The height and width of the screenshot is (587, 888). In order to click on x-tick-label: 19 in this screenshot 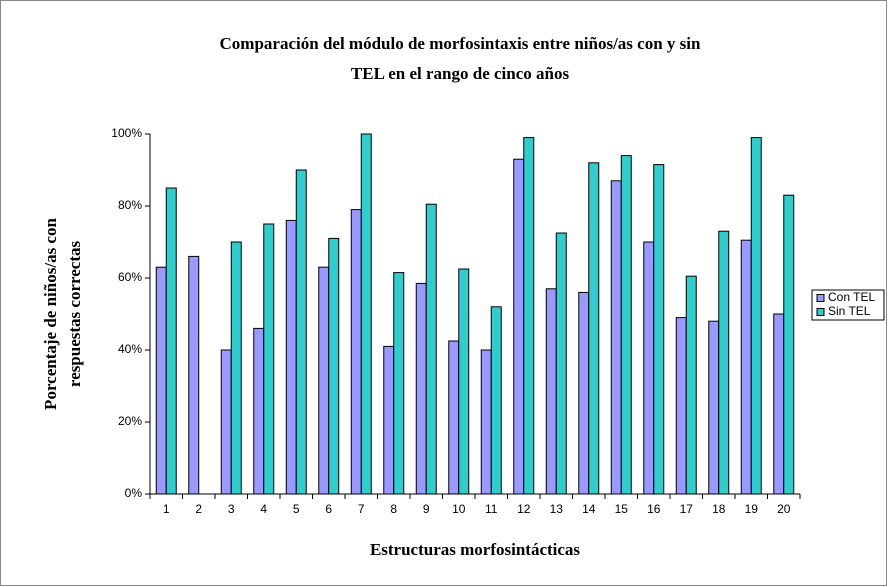, I will do `click(752, 509)`.